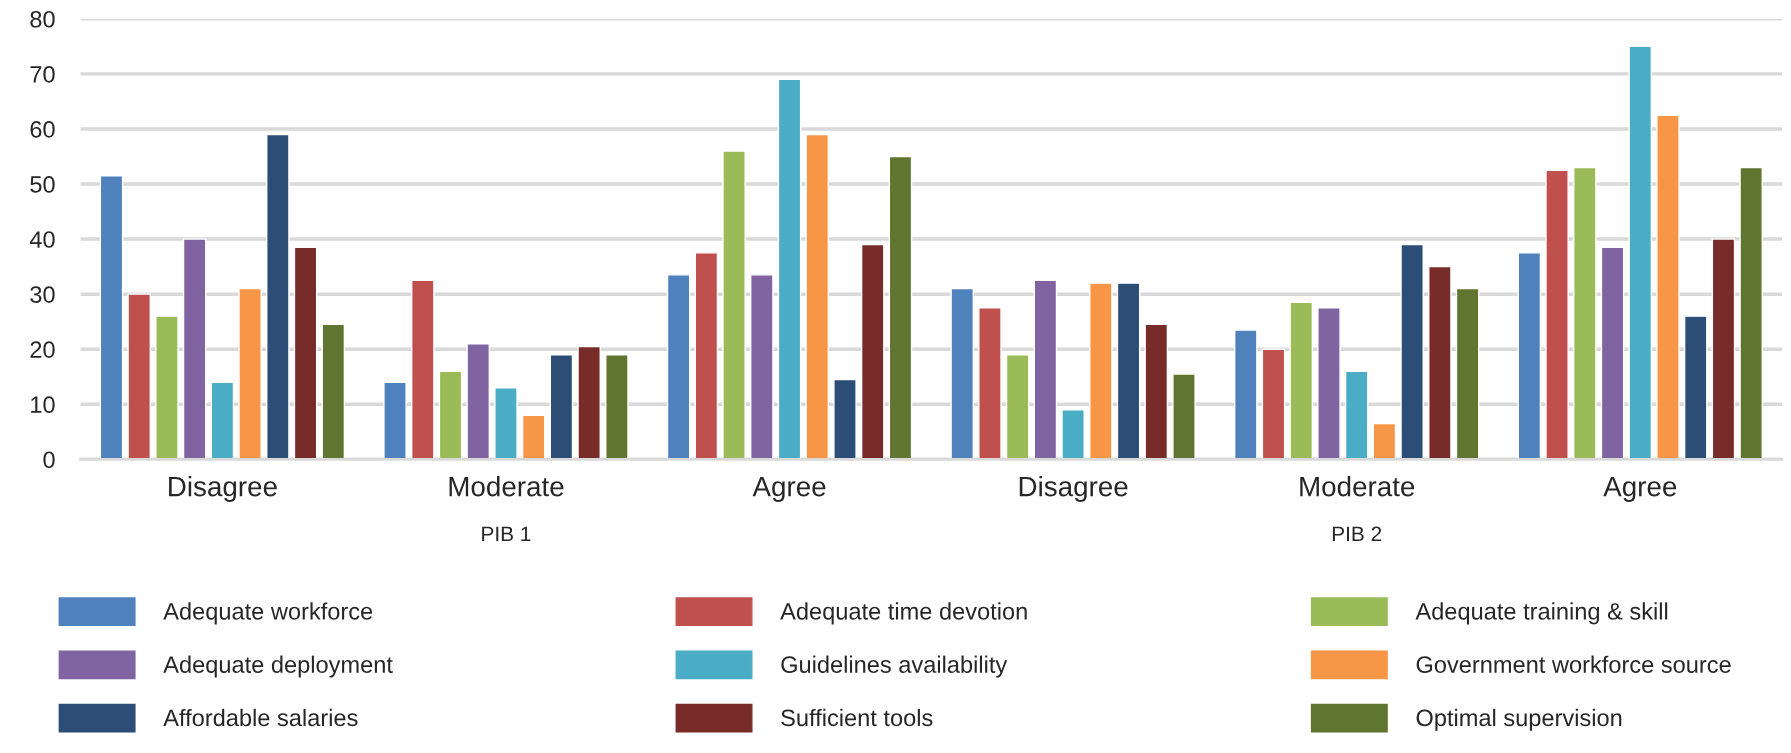 This screenshot has height=753, width=1791. What do you see at coordinates (42, 294) in the screenshot?
I see `y-tick-label: 30` at bounding box center [42, 294].